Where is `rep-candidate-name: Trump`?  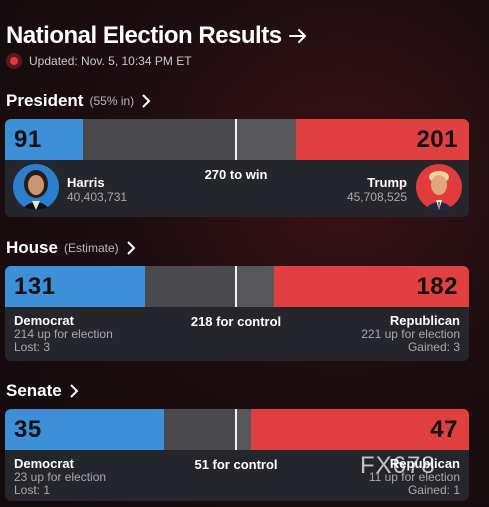 rep-candidate-name: Trump is located at coordinates (387, 182).